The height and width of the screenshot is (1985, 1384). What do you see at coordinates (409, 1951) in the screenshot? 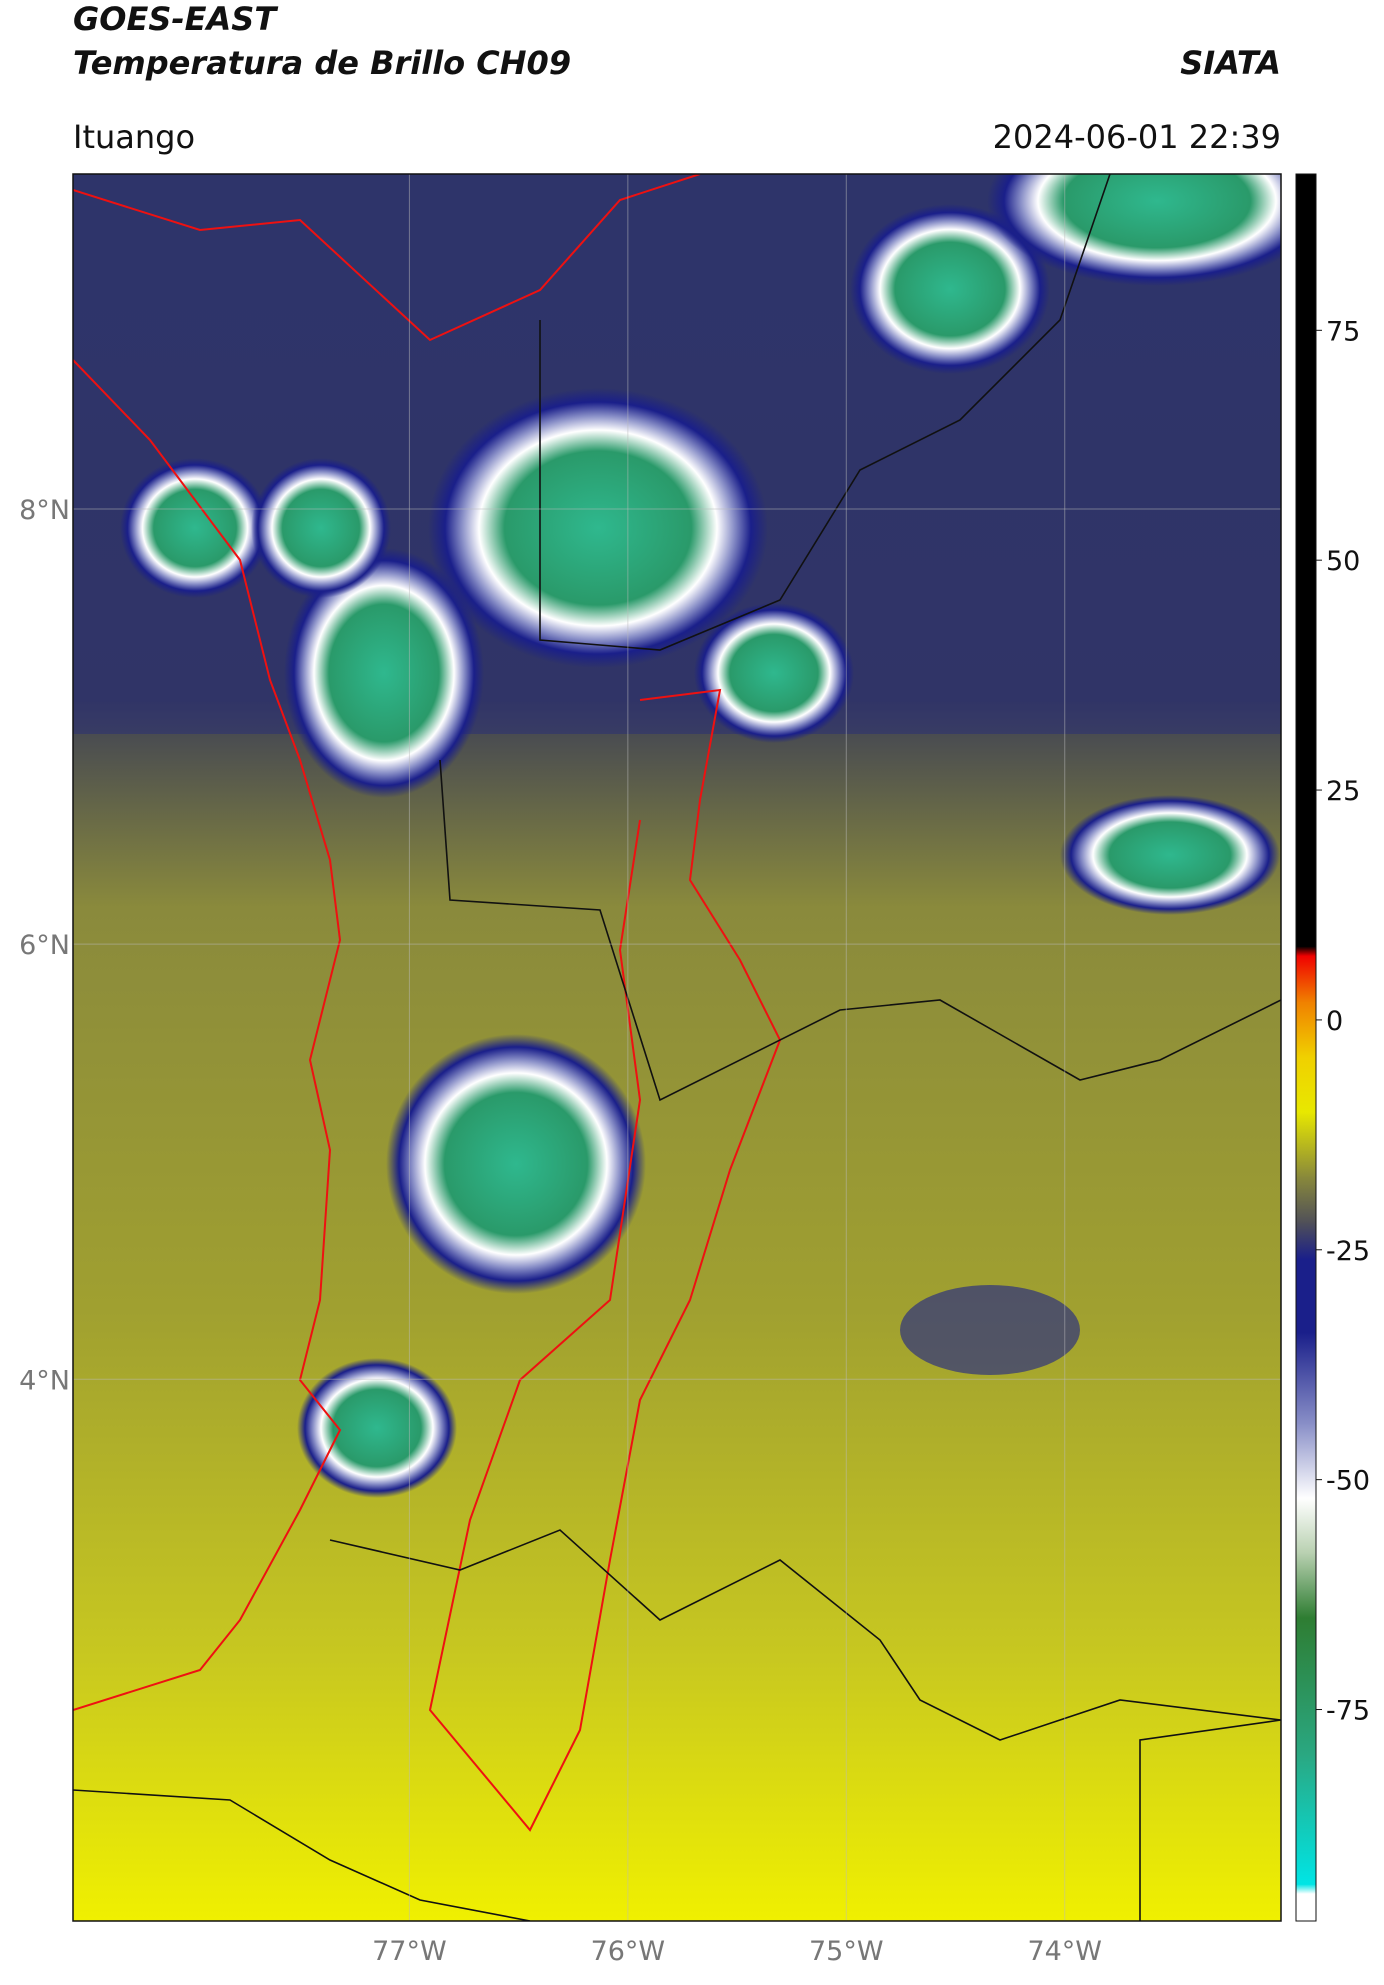
I see `lon-tick-label: 77°W` at bounding box center [409, 1951].